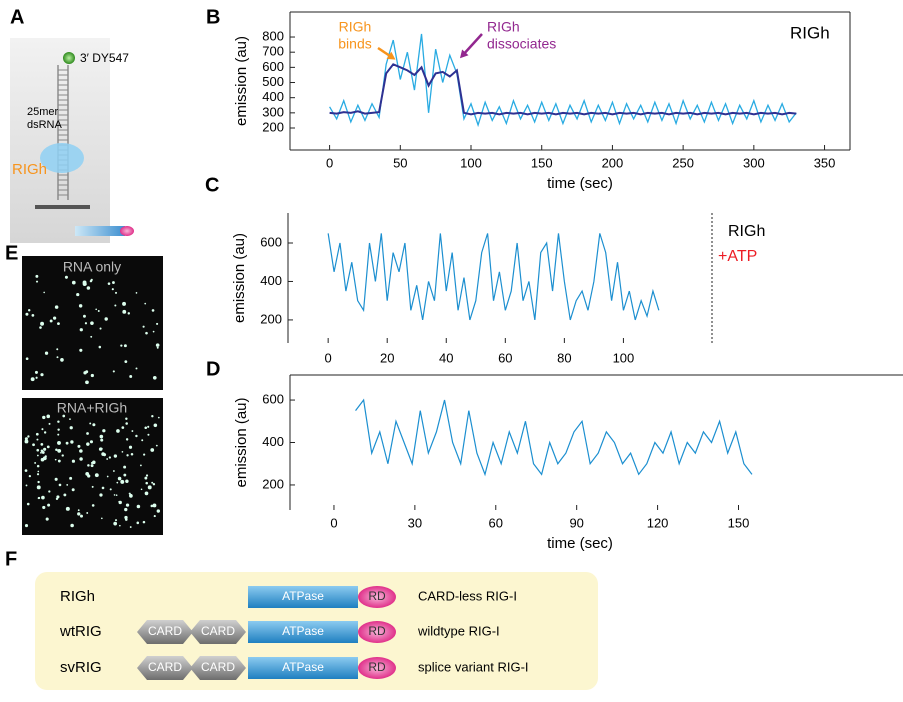 The image size is (903, 702). Describe the element at coordinates (355, 27) in the screenshot. I see `annotation: RIGh` at that location.